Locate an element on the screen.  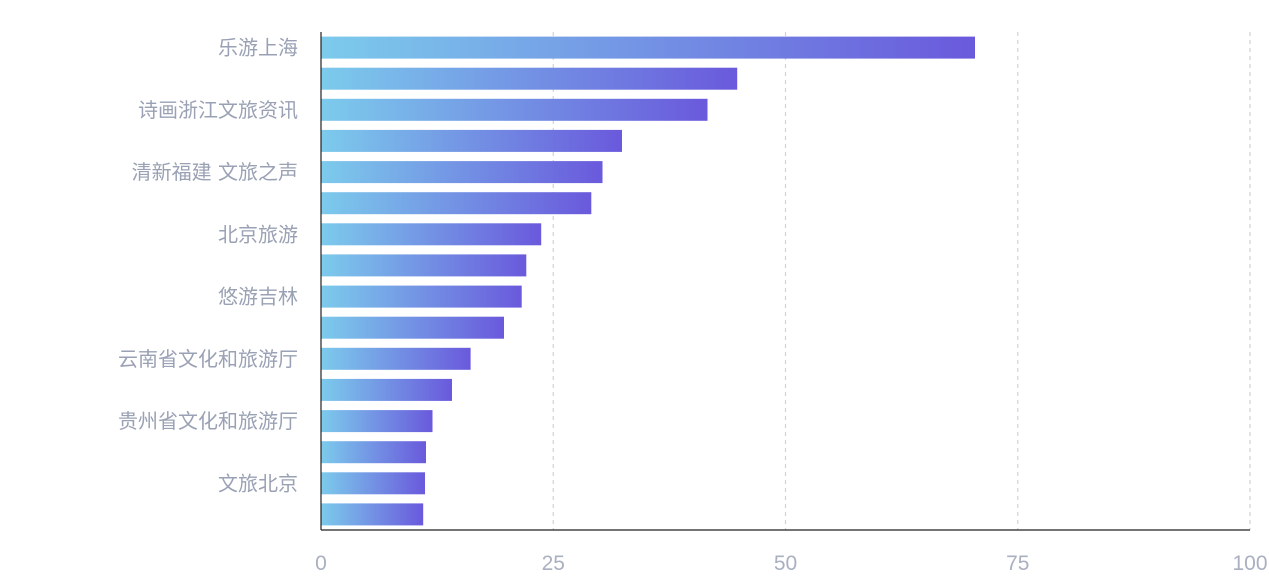
x-tick-label: 100 is located at coordinates (1249, 563).